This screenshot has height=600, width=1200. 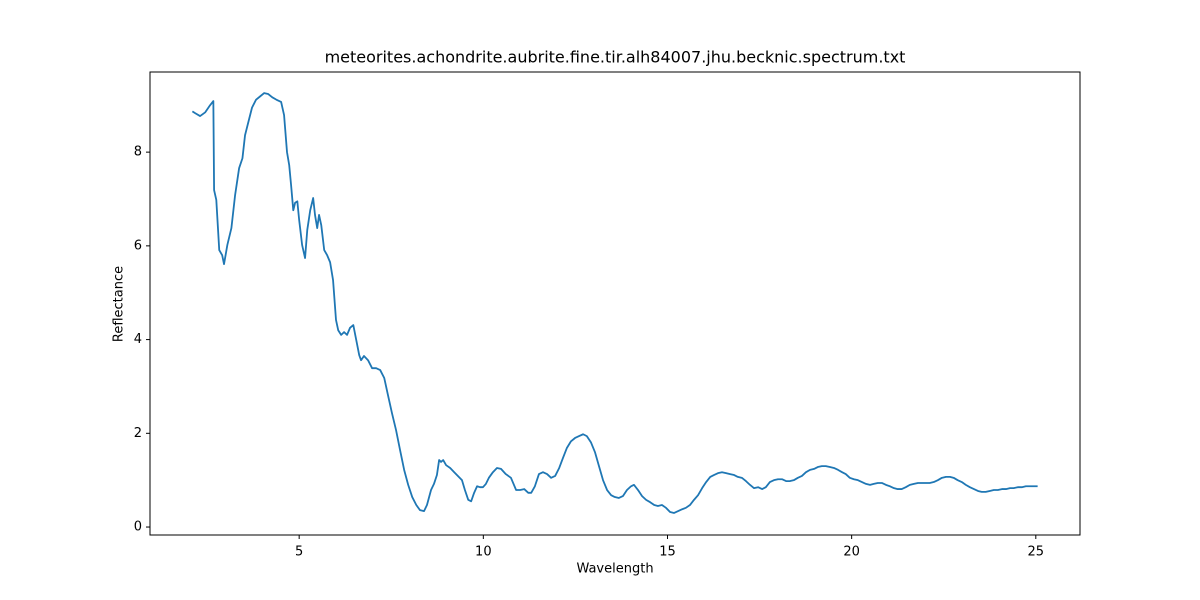 What do you see at coordinates (851, 552) in the screenshot?
I see `x-tick-label: 20` at bounding box center [851, 552].